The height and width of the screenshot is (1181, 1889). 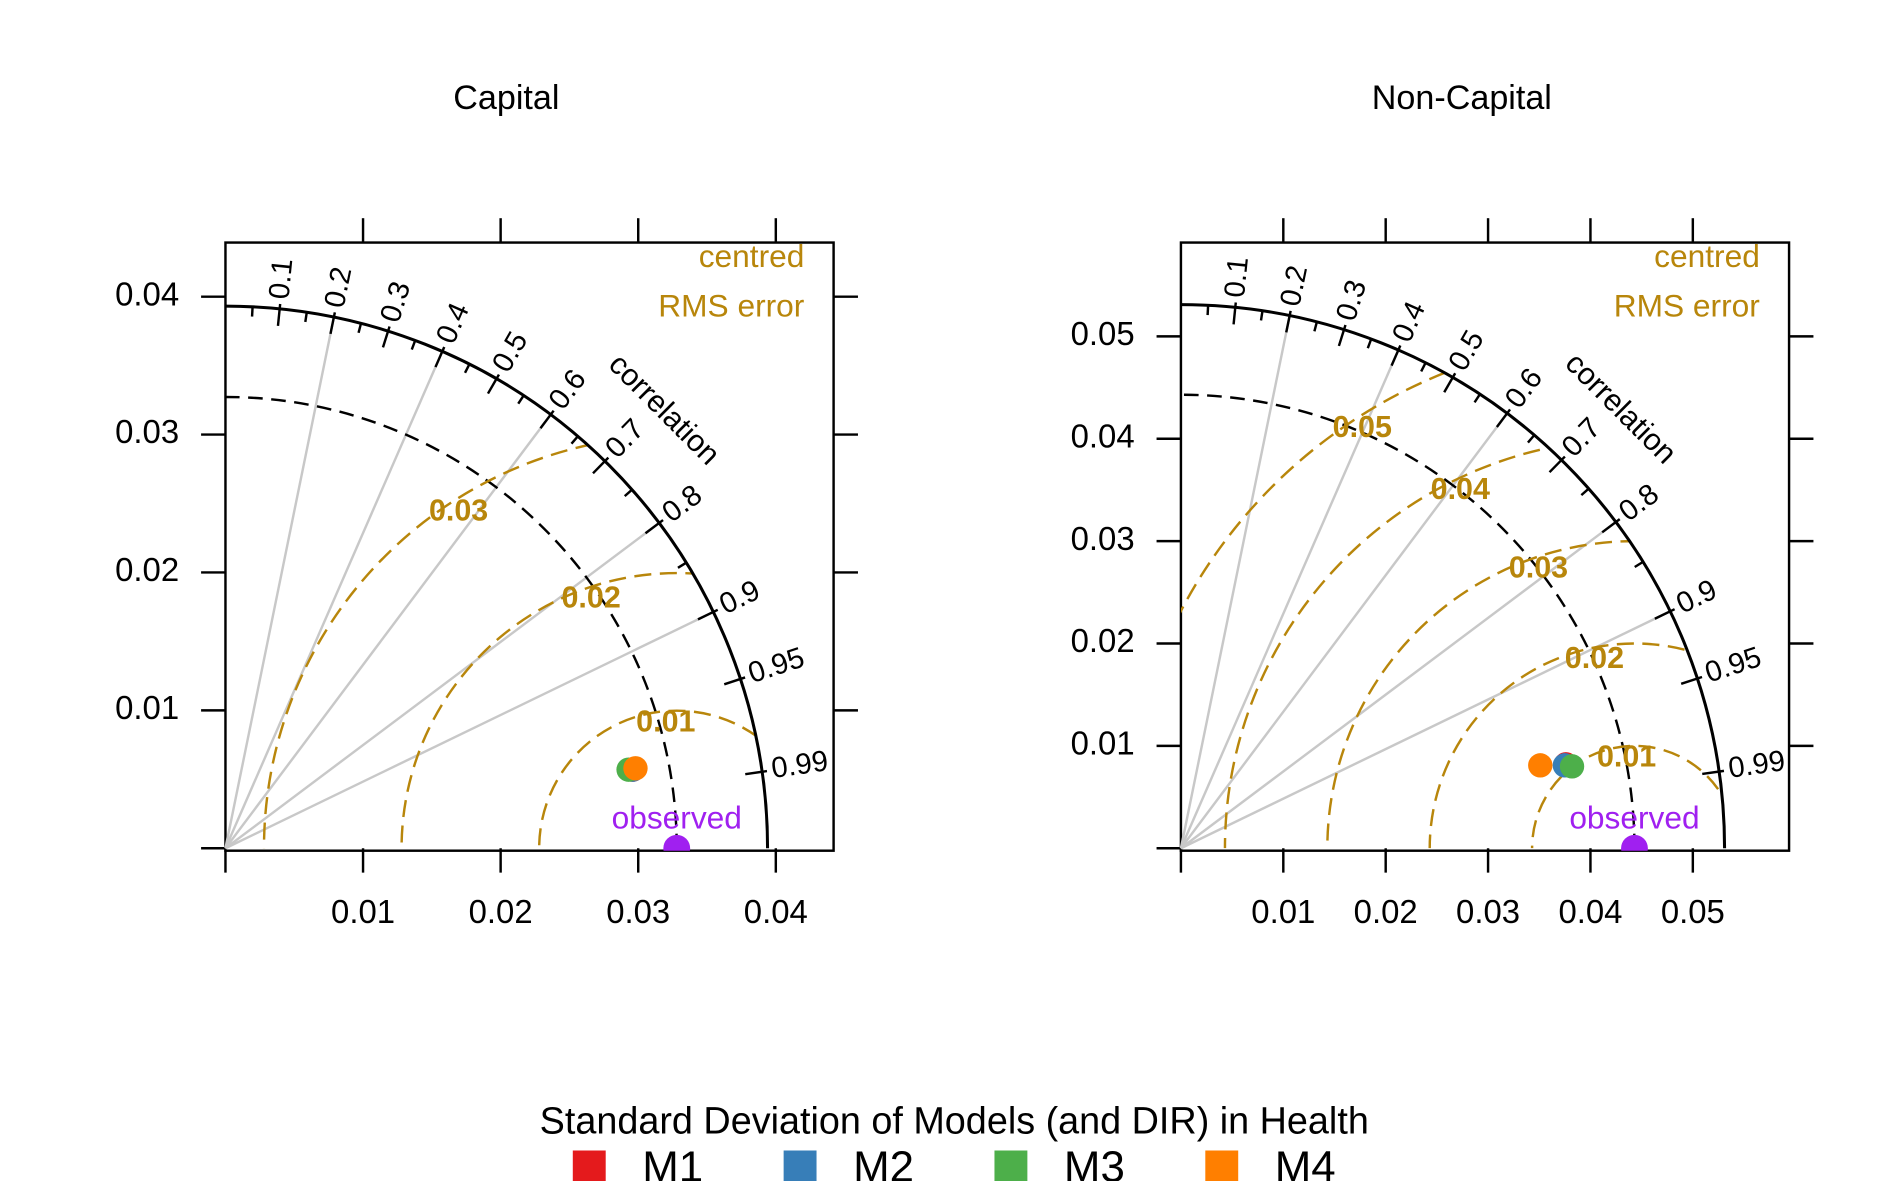 I want to click on correlation-tick-label: 0.95, so click(x=1733, y=665).